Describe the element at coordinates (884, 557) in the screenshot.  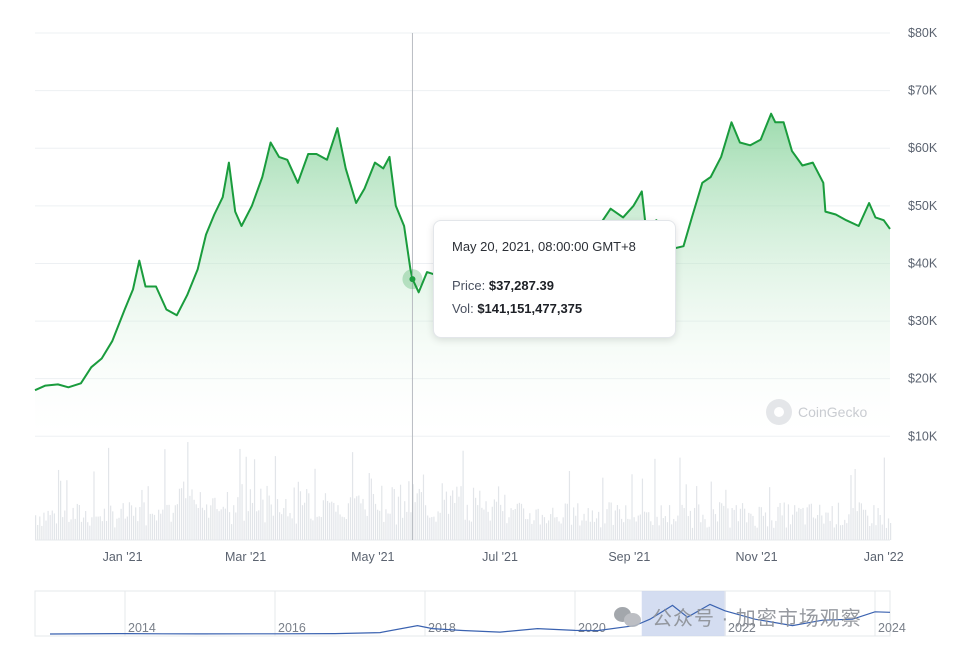
I see `date-tick-label: Jan '22` at that location.